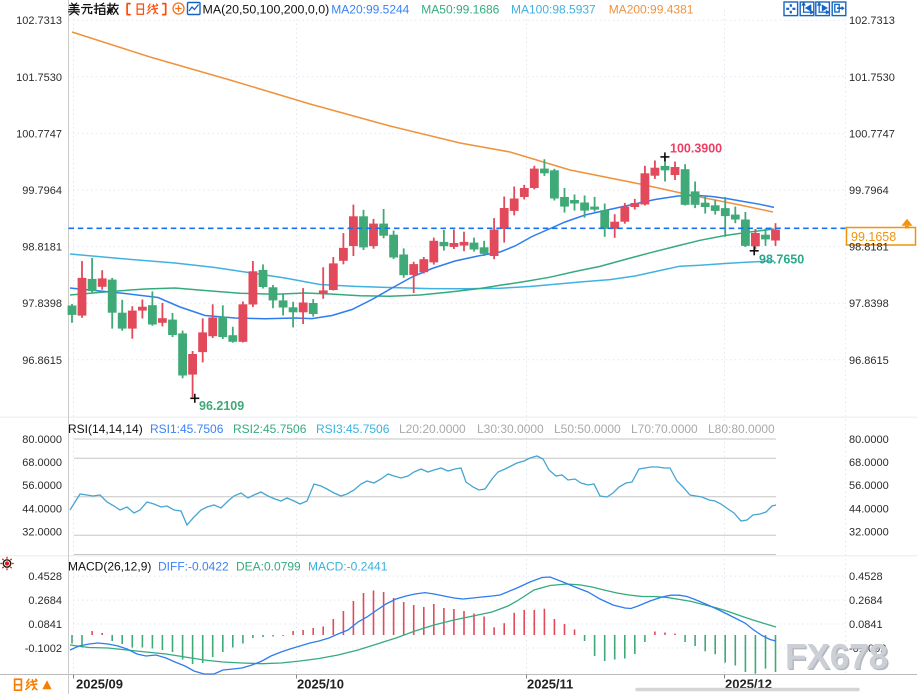 The image size is (917, 699). What do you see at coordinates (353, 429) in the screenshot?
I see `svg-text: RSI3:45.7506` at bounding box center [353, 429].